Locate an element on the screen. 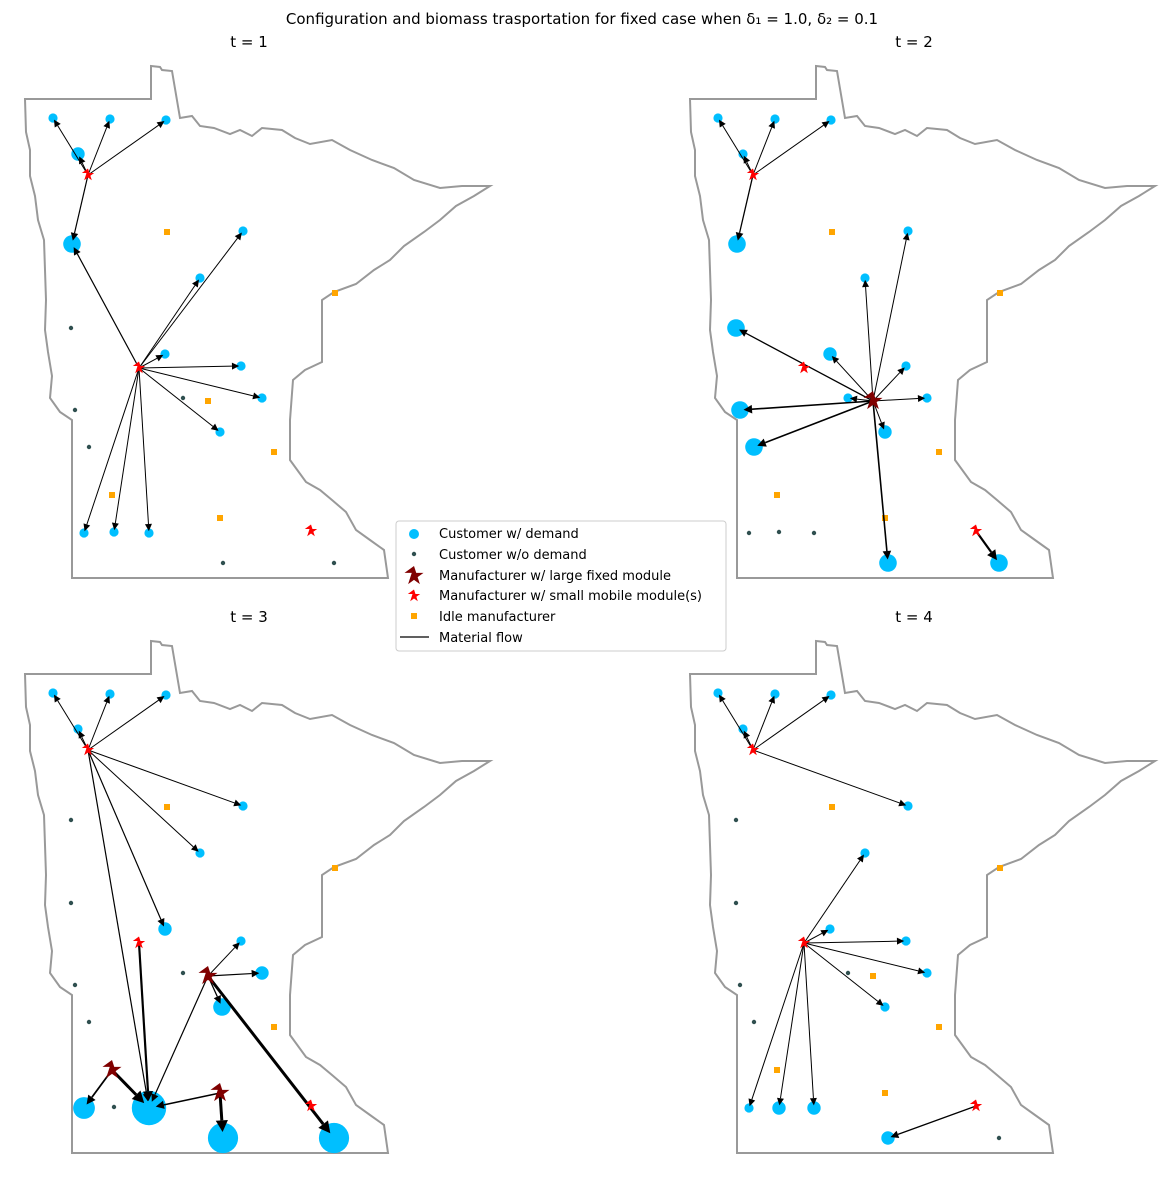 The width and height of the screenshot is (1165, 1181). legend-label: Customer w/ demand is located at coordinates (509, 534).